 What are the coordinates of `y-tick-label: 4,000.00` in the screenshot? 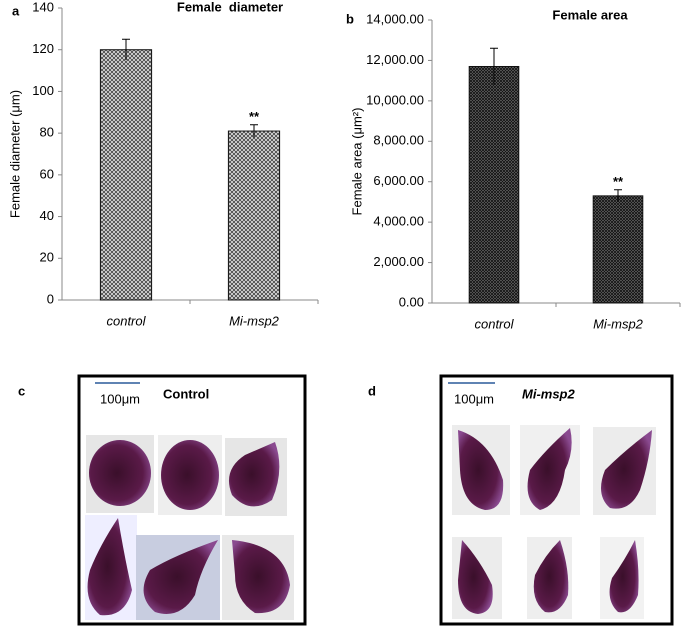 It's located at (398, 221).